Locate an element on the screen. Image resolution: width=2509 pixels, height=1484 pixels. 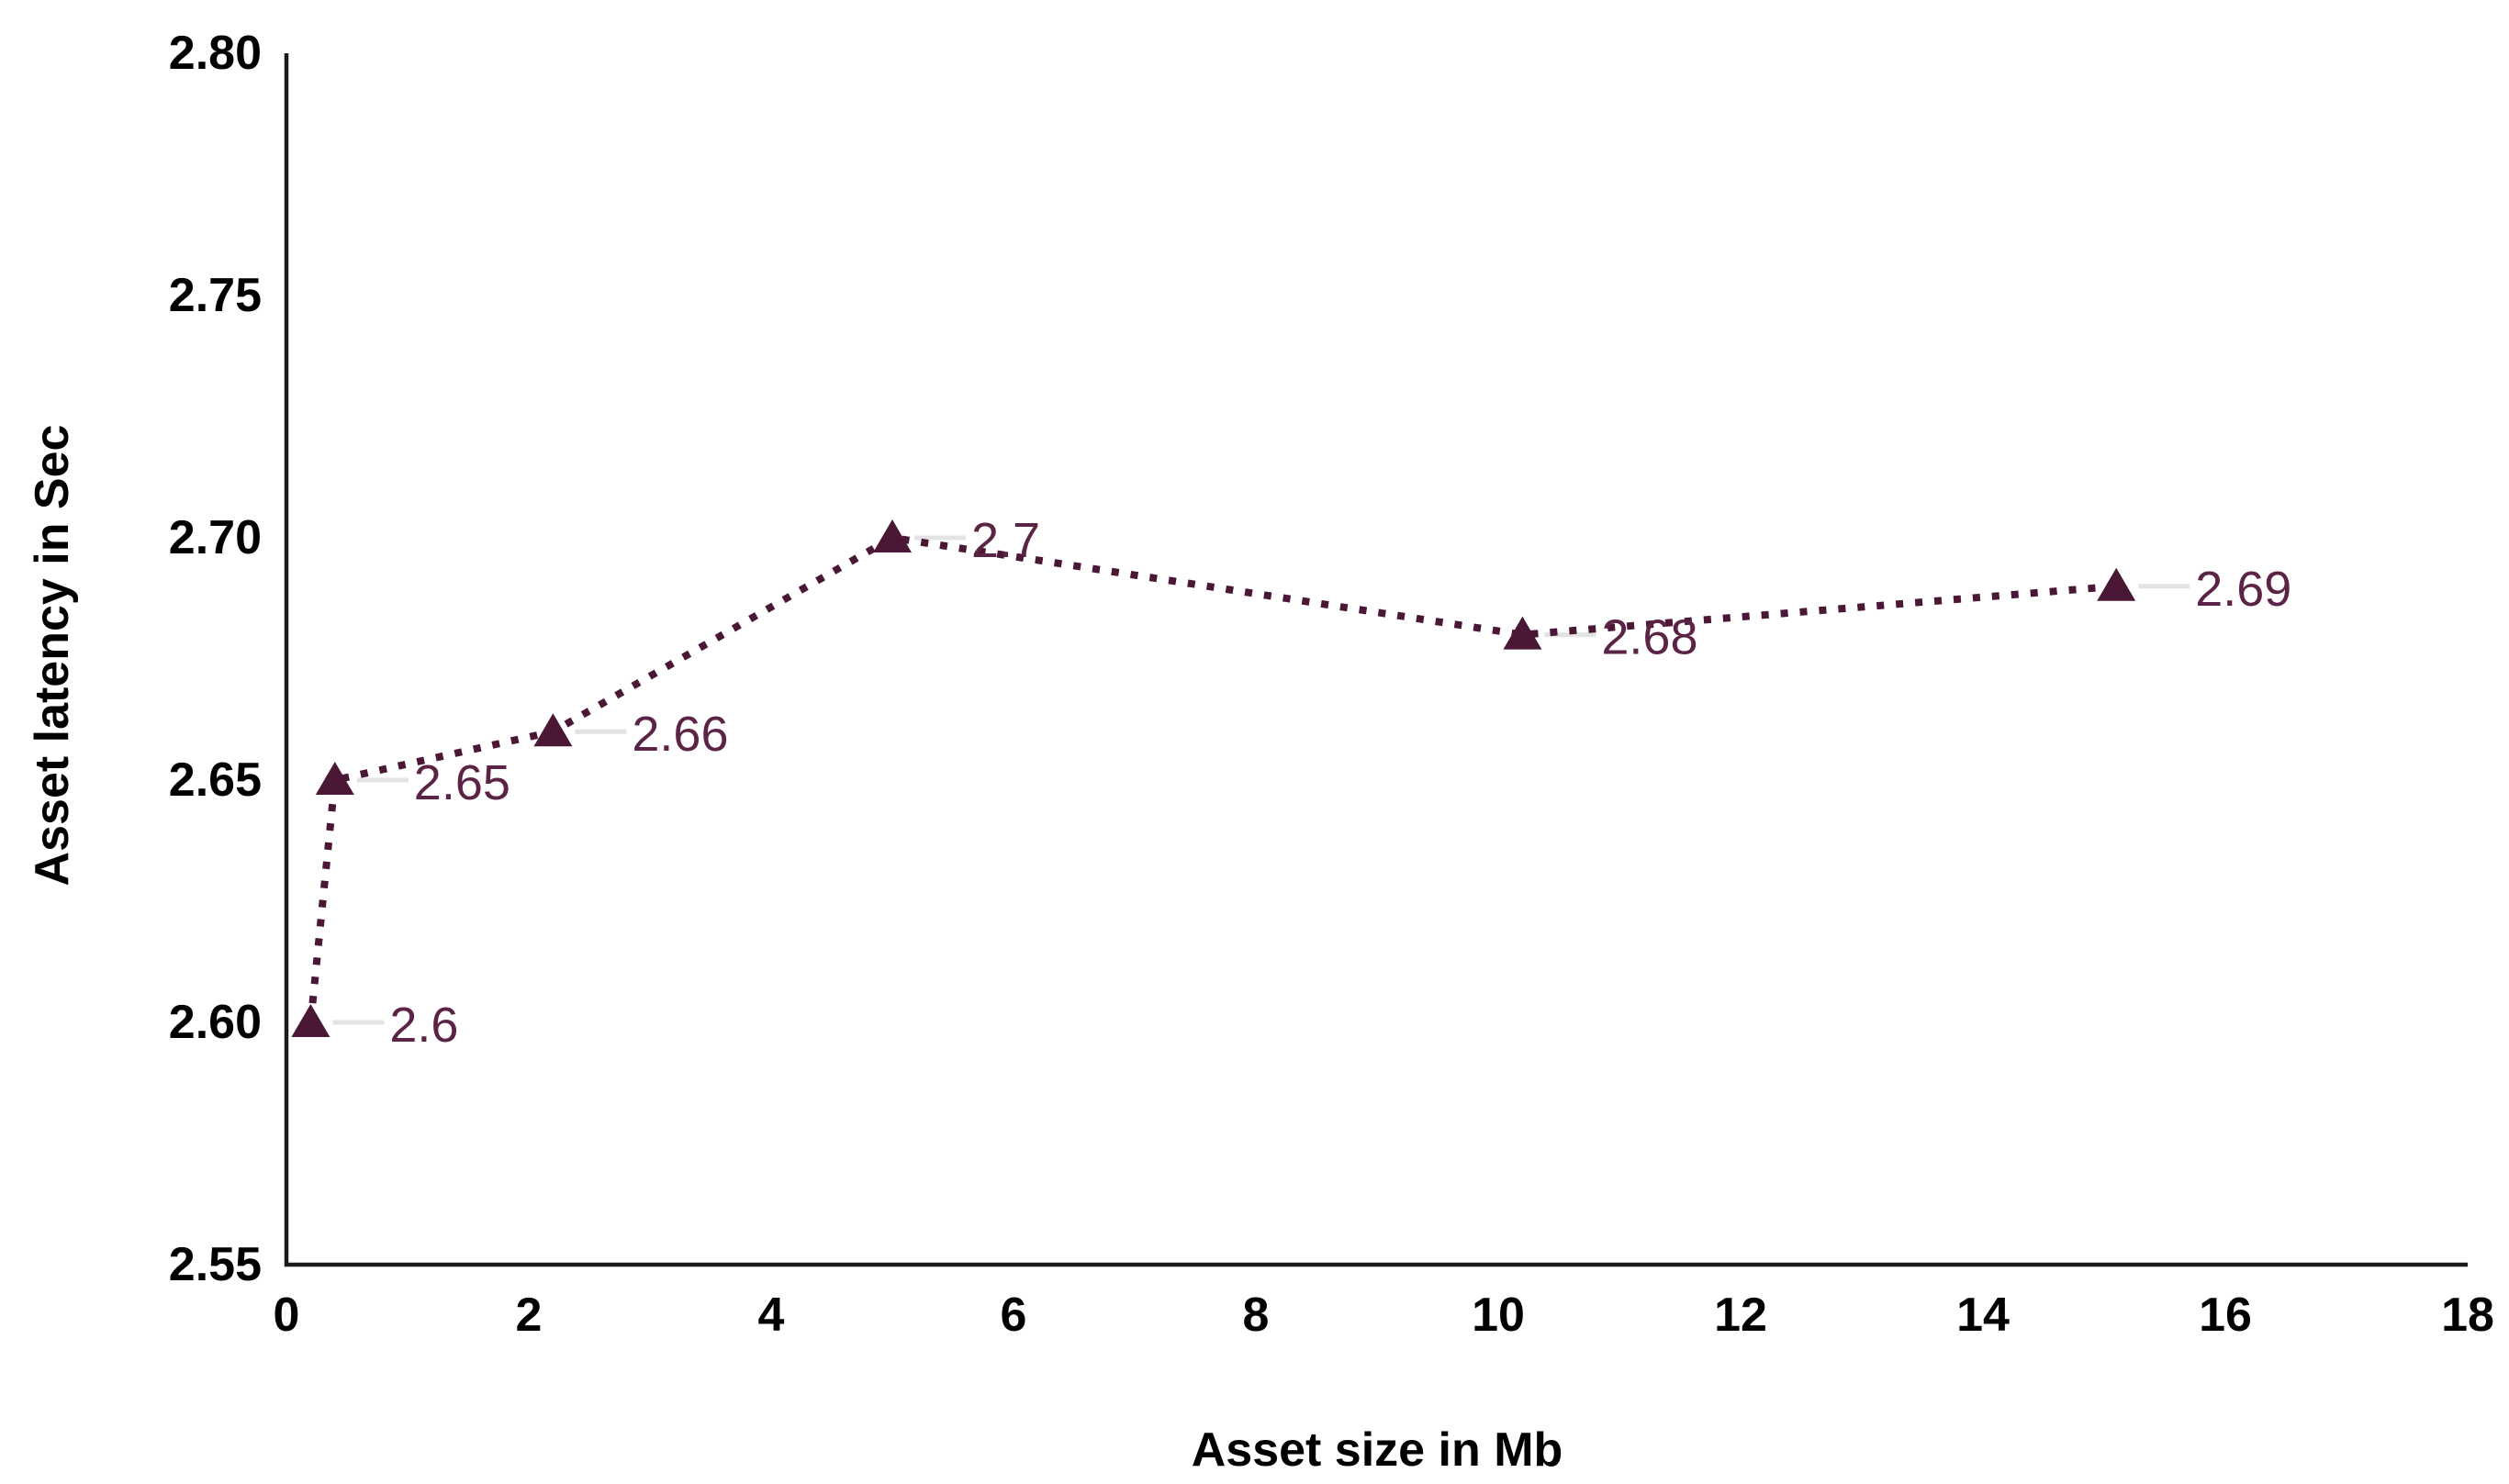
data-point-label: 2.69 is located at coordinates (2243, 589).